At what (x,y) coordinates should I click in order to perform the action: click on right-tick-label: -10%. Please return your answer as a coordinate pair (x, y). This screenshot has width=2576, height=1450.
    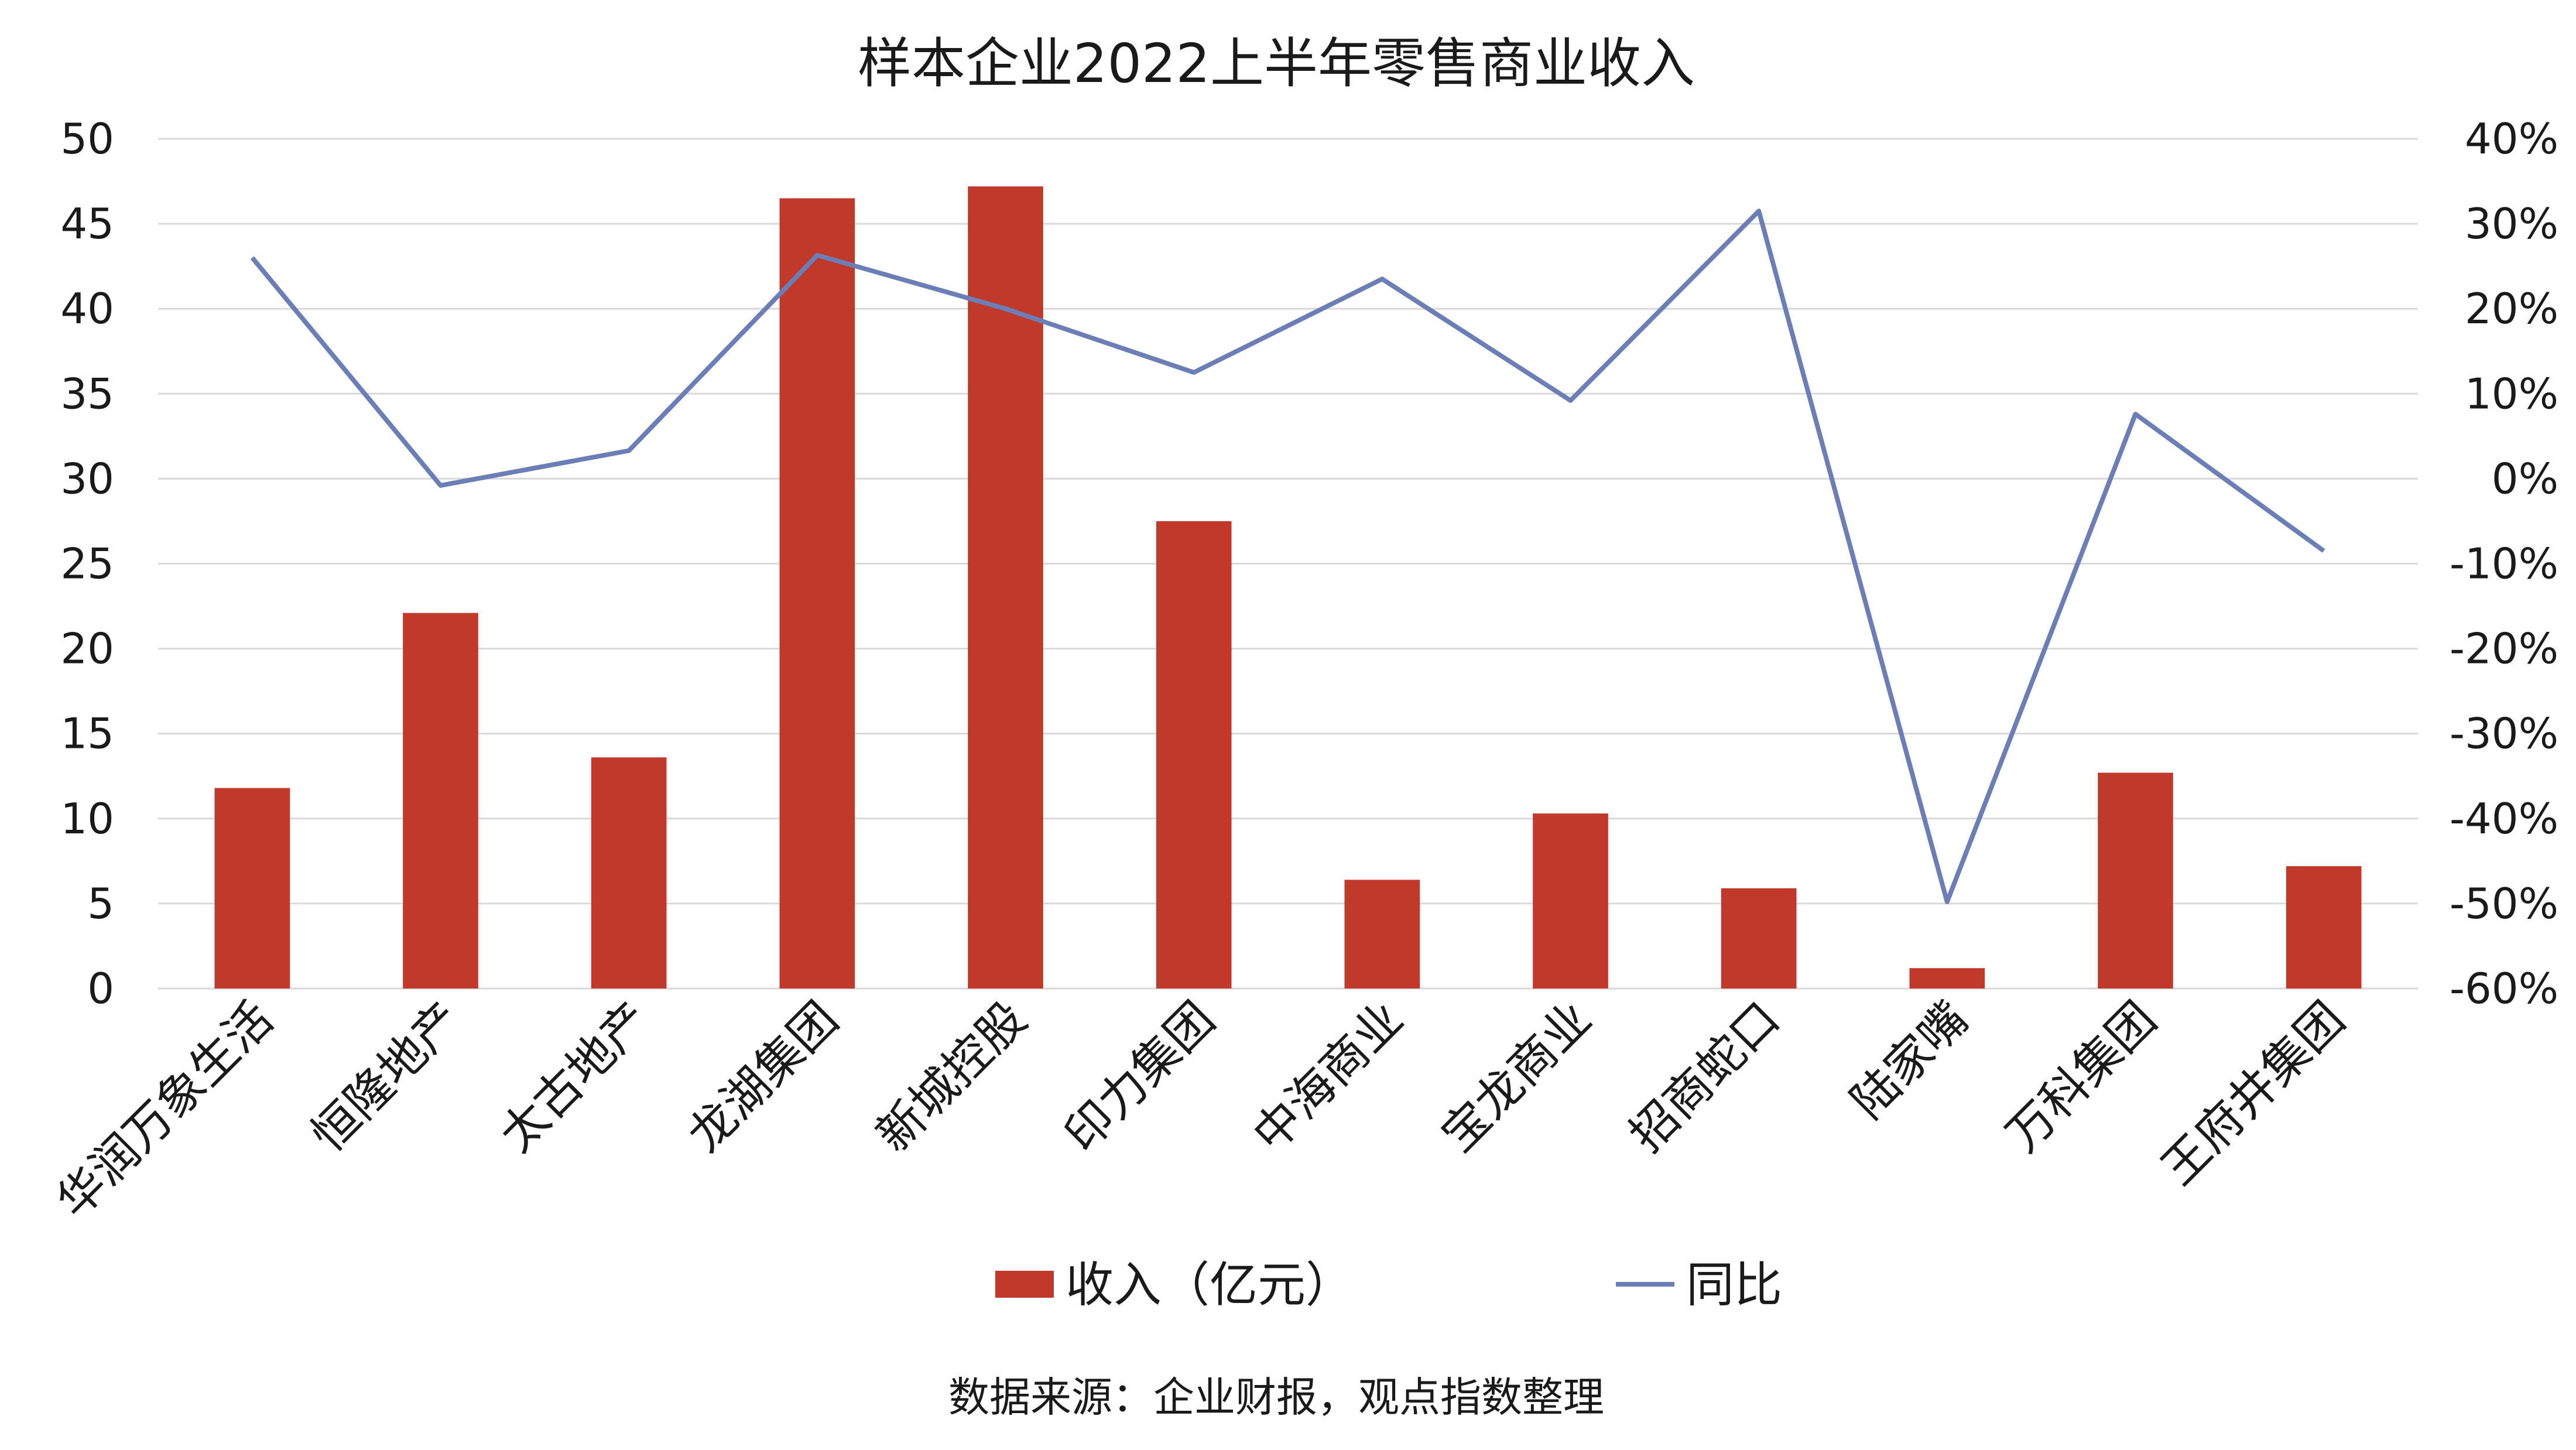
    Looking at the image, I should click on (2504, 564).